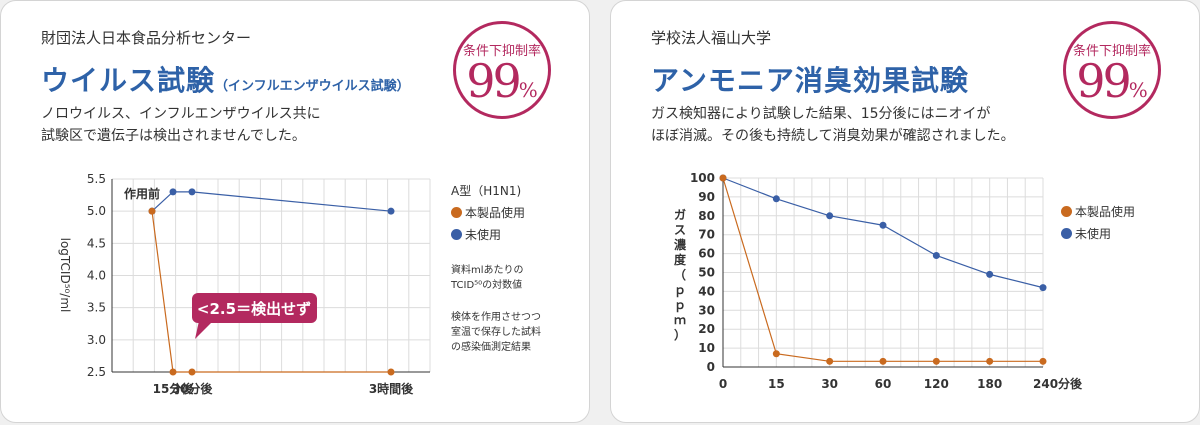 The image size is (1200, 425). What do you see at coordinates (711, 367) in the screenshot?
I see `y-tick-label: 0` at bounding box center [711, 367].